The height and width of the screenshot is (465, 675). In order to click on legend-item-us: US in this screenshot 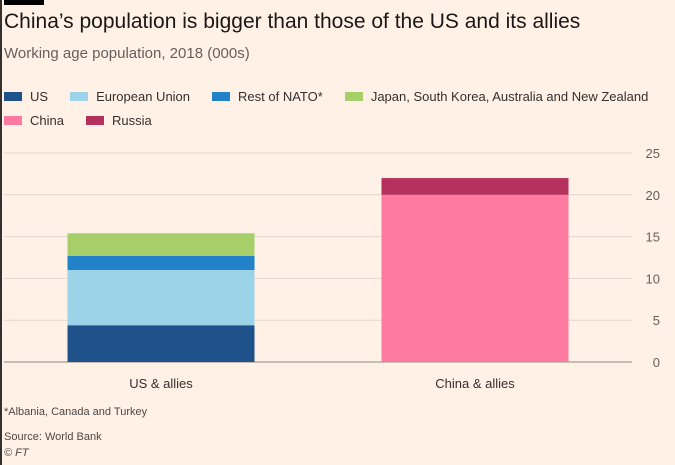, I will do `click(26, 96)`.